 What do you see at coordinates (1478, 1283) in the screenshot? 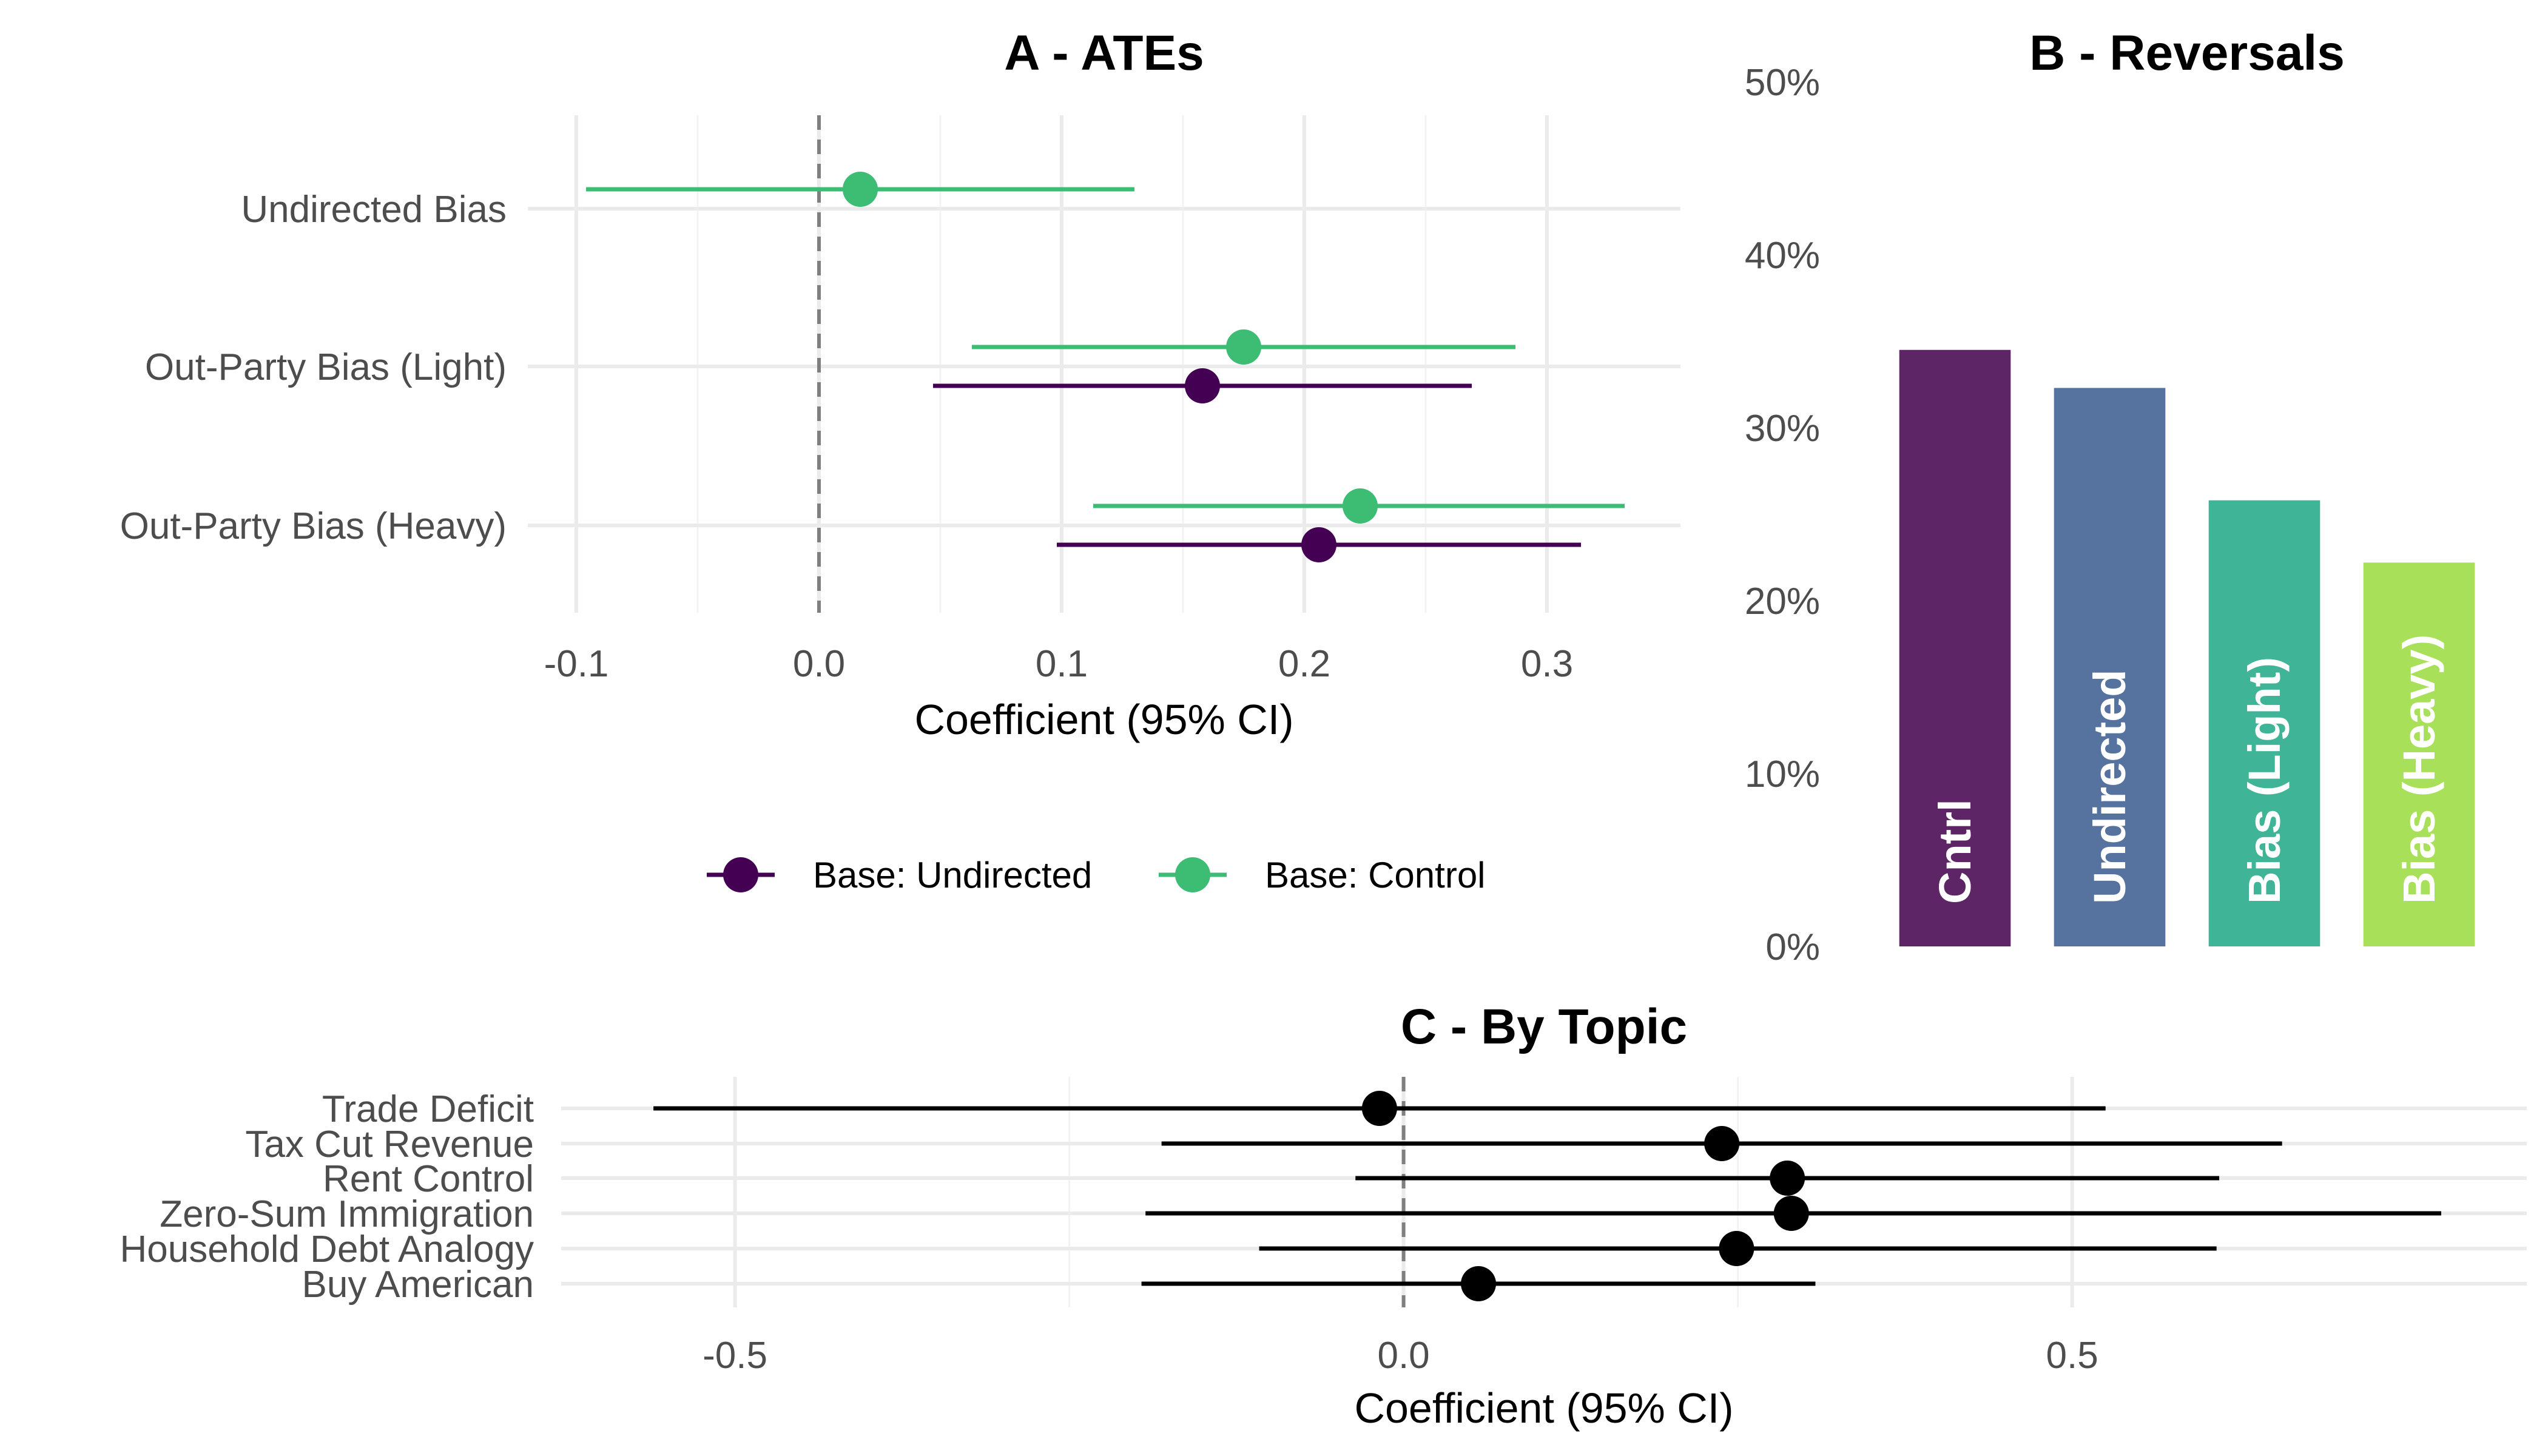
I see `panel-c-buy-american-point` at bounding box center [1478, 1283].